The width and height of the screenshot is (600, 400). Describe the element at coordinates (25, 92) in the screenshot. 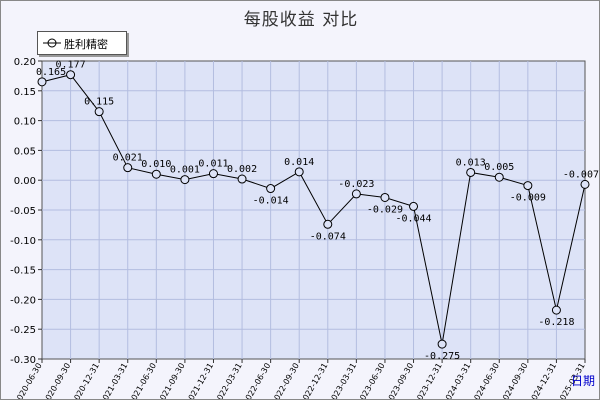

I see `y-tick-label: 0.15` at that location.